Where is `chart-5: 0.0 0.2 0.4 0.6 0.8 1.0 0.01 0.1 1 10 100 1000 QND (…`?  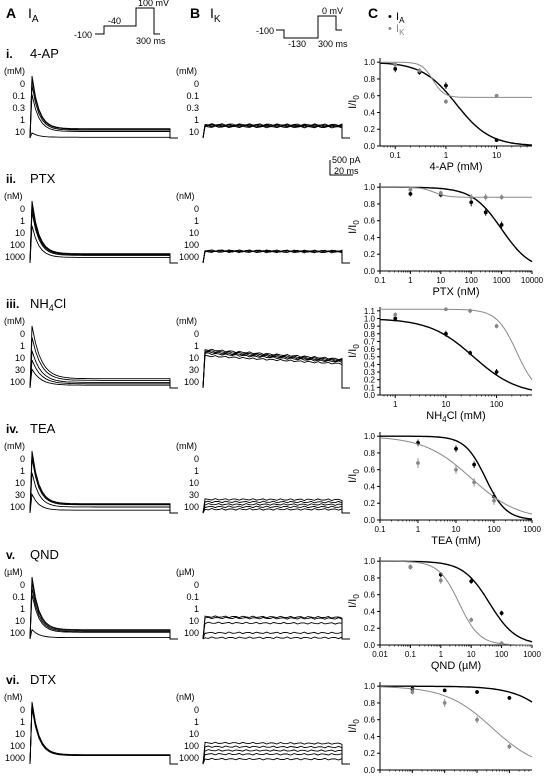 chart-5: 0.0 0.2 0.4 0.6 0.8 1.0 0.01 0.1 1 10 100 1000 QND (… is located at coordinates (444, 614).